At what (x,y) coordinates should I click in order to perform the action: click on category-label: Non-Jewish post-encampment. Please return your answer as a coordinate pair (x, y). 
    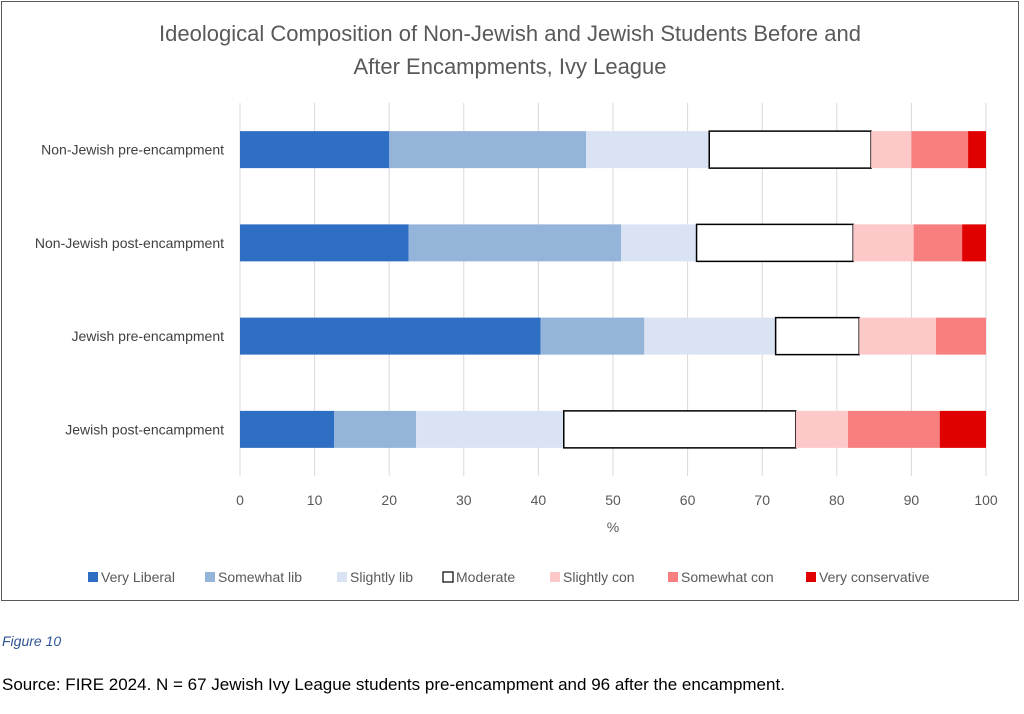
    Looking at the image, I should click on (129, 243).